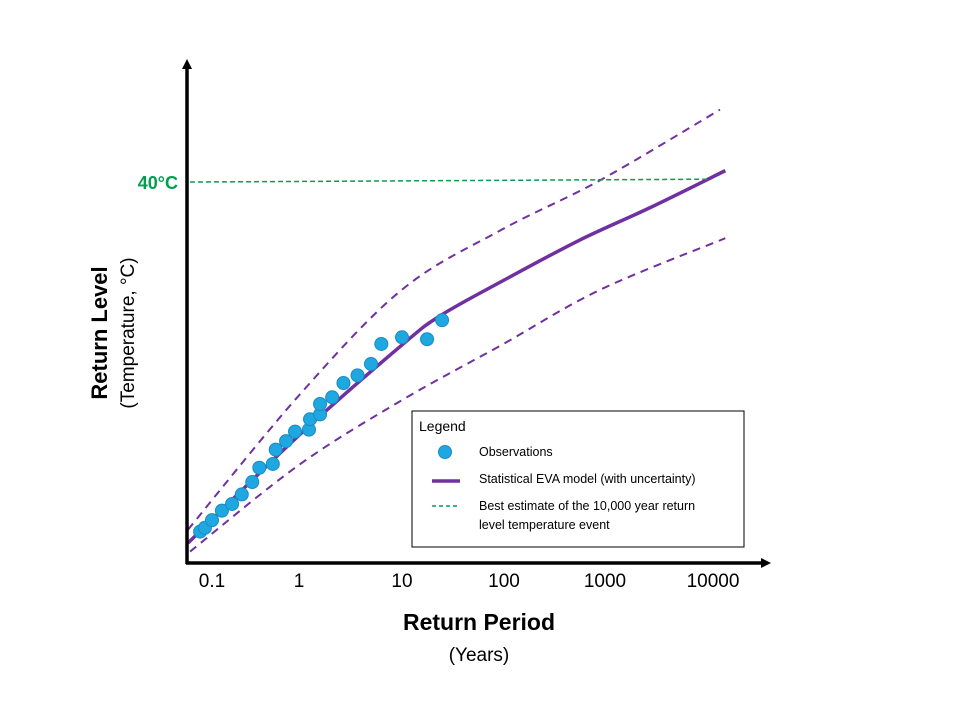 This screenshot has height=719, width=959. I want to click on x-tick-label: 1000, so click(605, 581).